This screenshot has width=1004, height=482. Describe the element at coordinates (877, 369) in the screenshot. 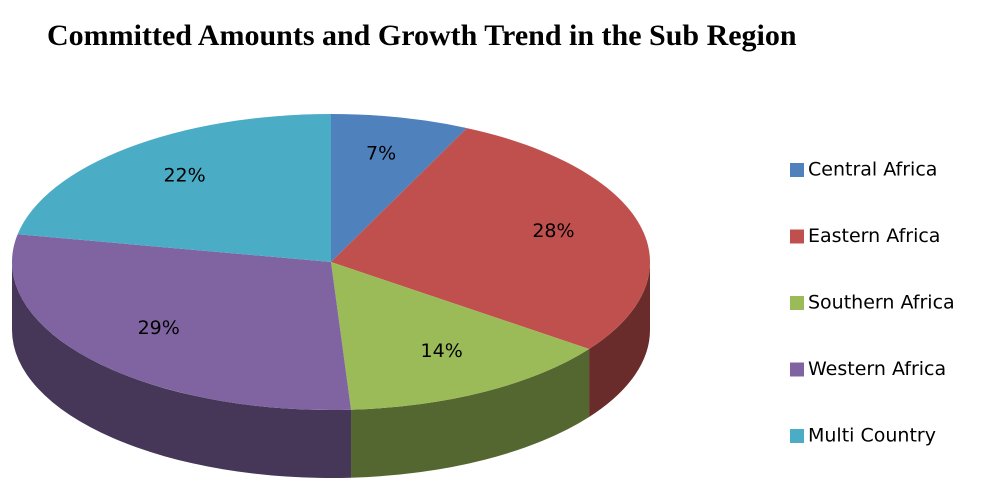

I see `legend-label: Western Africa` at that location.